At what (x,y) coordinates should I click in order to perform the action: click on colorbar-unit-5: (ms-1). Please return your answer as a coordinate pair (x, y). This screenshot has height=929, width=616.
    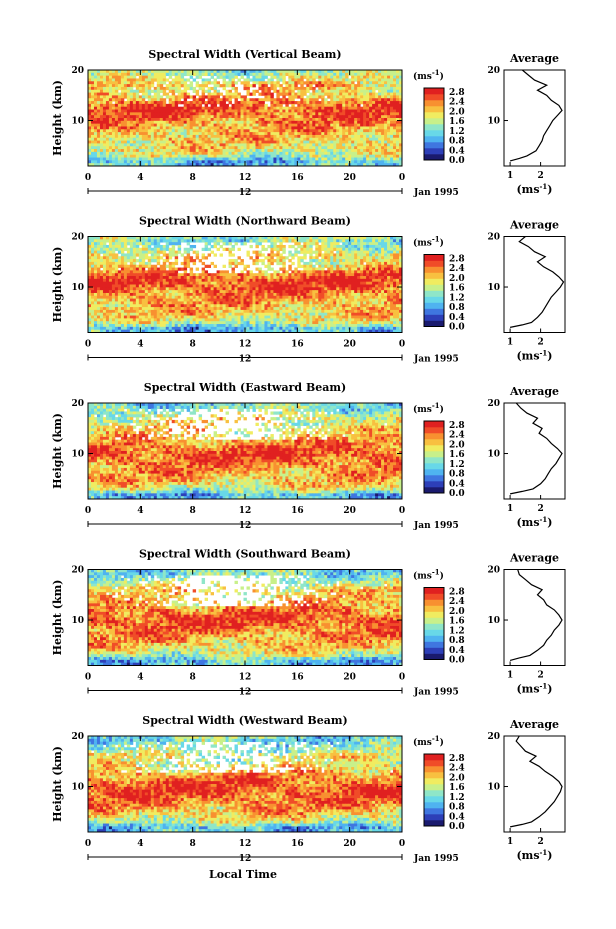
    Looking at the image, I should click on (428, 741).